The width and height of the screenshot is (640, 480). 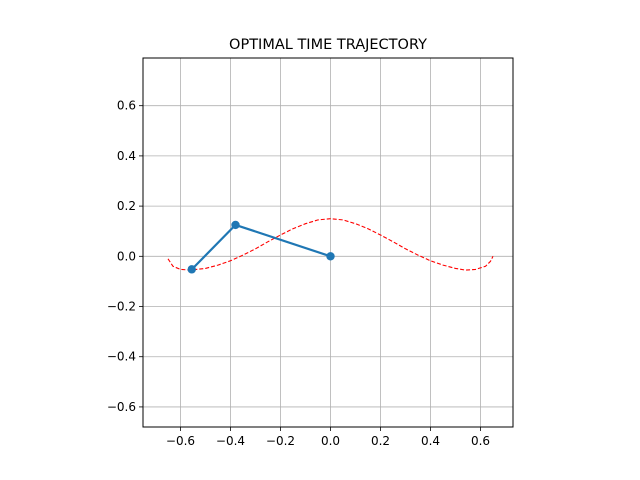 I want to click on x-tick-label: −0.4, so click(x=230, y=441).